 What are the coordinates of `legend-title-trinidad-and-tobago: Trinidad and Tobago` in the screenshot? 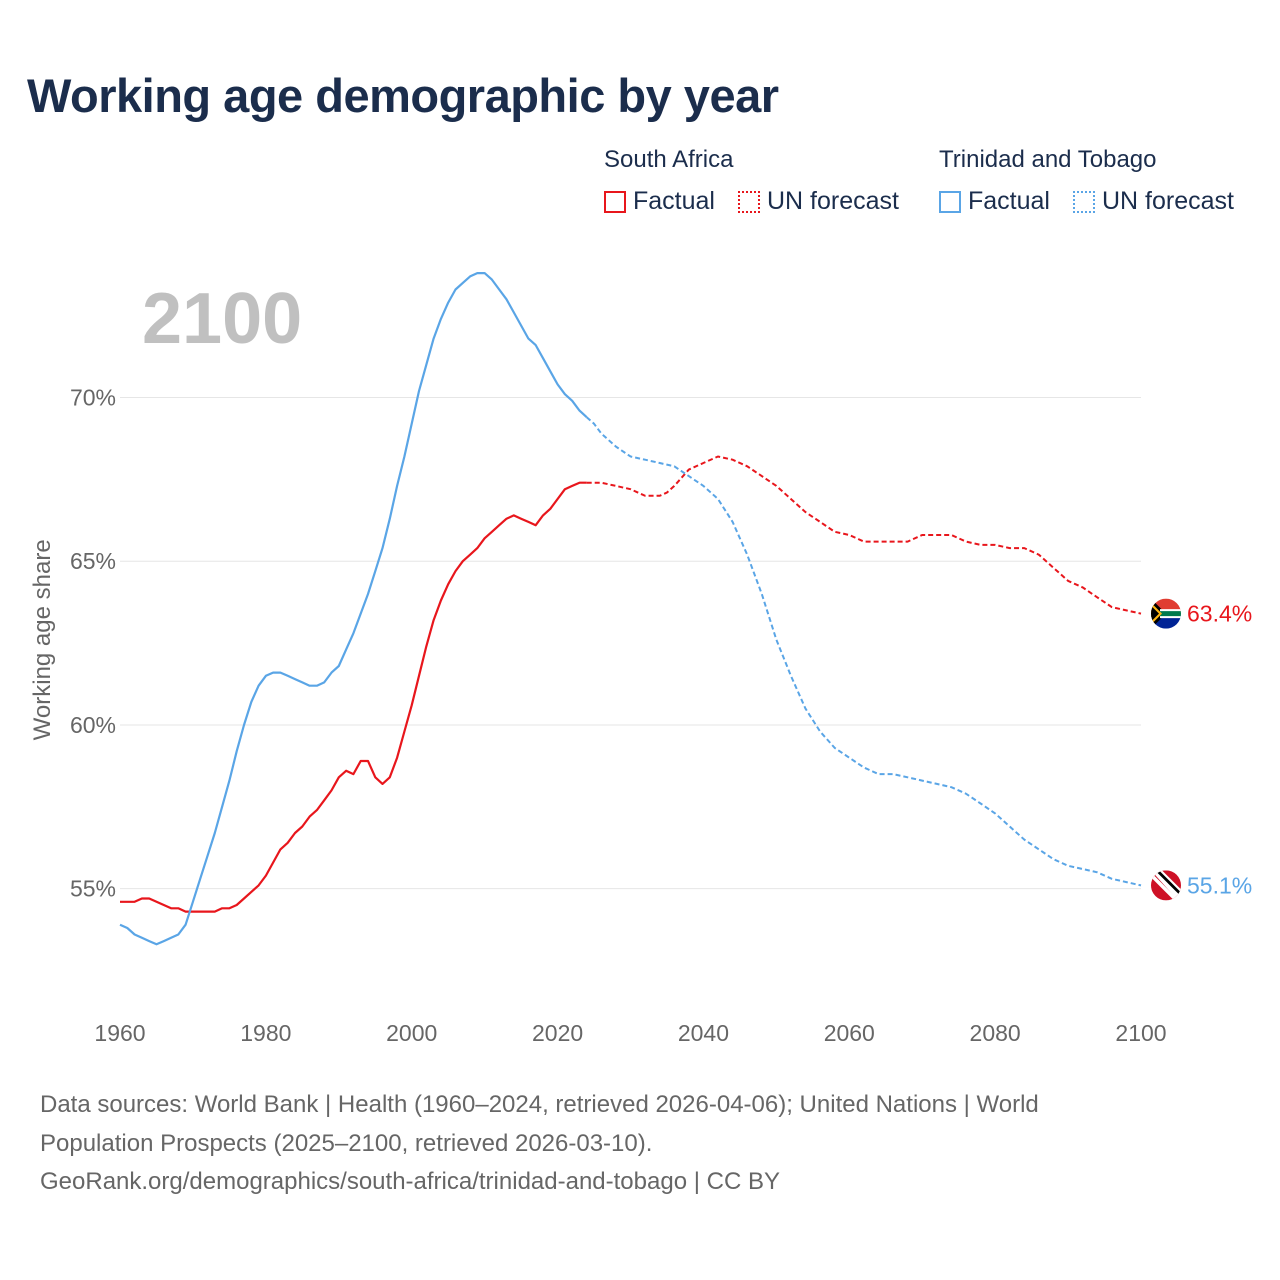 It's located at (1048, 159).